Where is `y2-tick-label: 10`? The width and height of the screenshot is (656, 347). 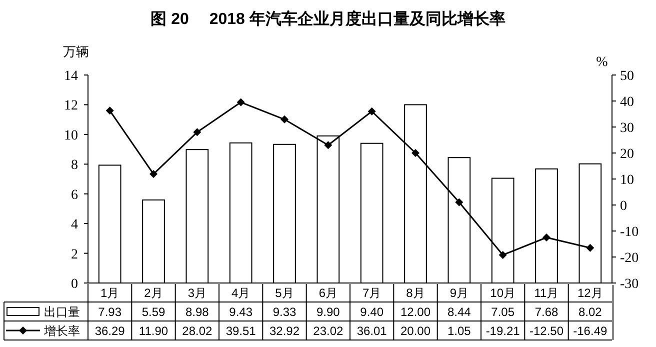
y2-tick-label: 10 is located at coordinates (627, 180).